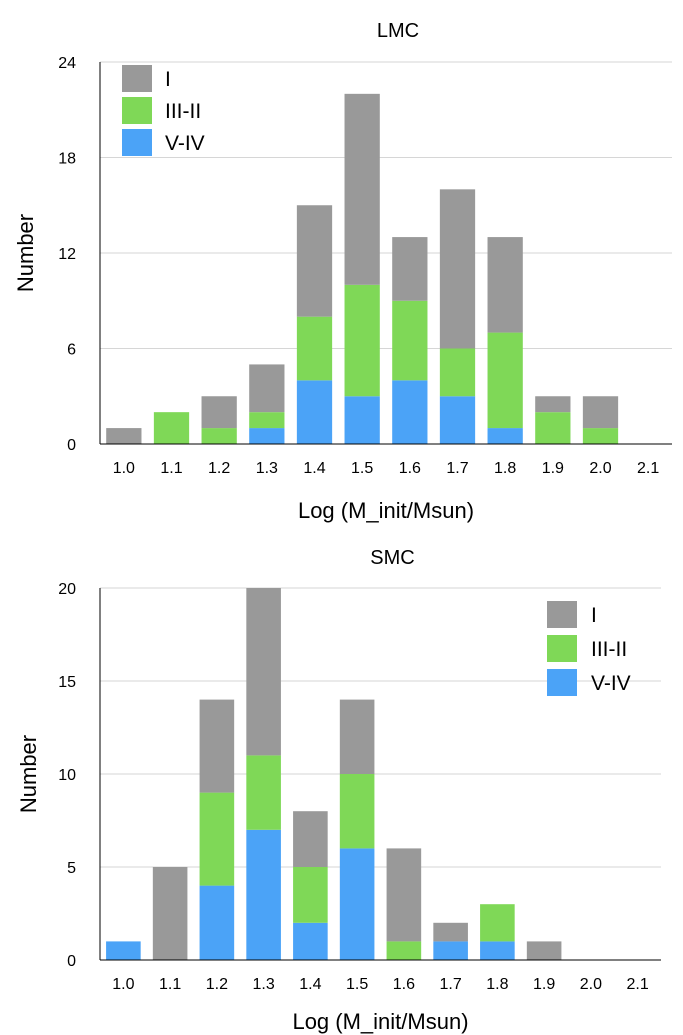 The width and height of the screenshot is (683, 1035). Describe the element at coordinates (67, 159) in the screenshot. I see `y-tick-label: 18` at that location.